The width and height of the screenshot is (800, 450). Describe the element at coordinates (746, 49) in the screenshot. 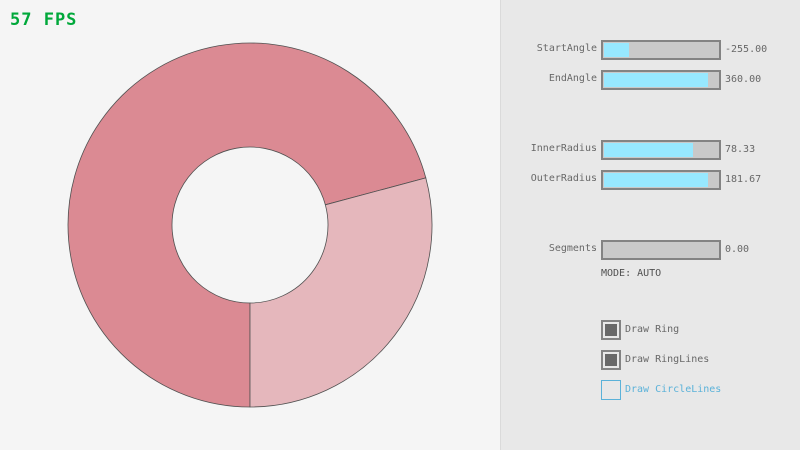

I see `slider-value: -255.00` at that location.